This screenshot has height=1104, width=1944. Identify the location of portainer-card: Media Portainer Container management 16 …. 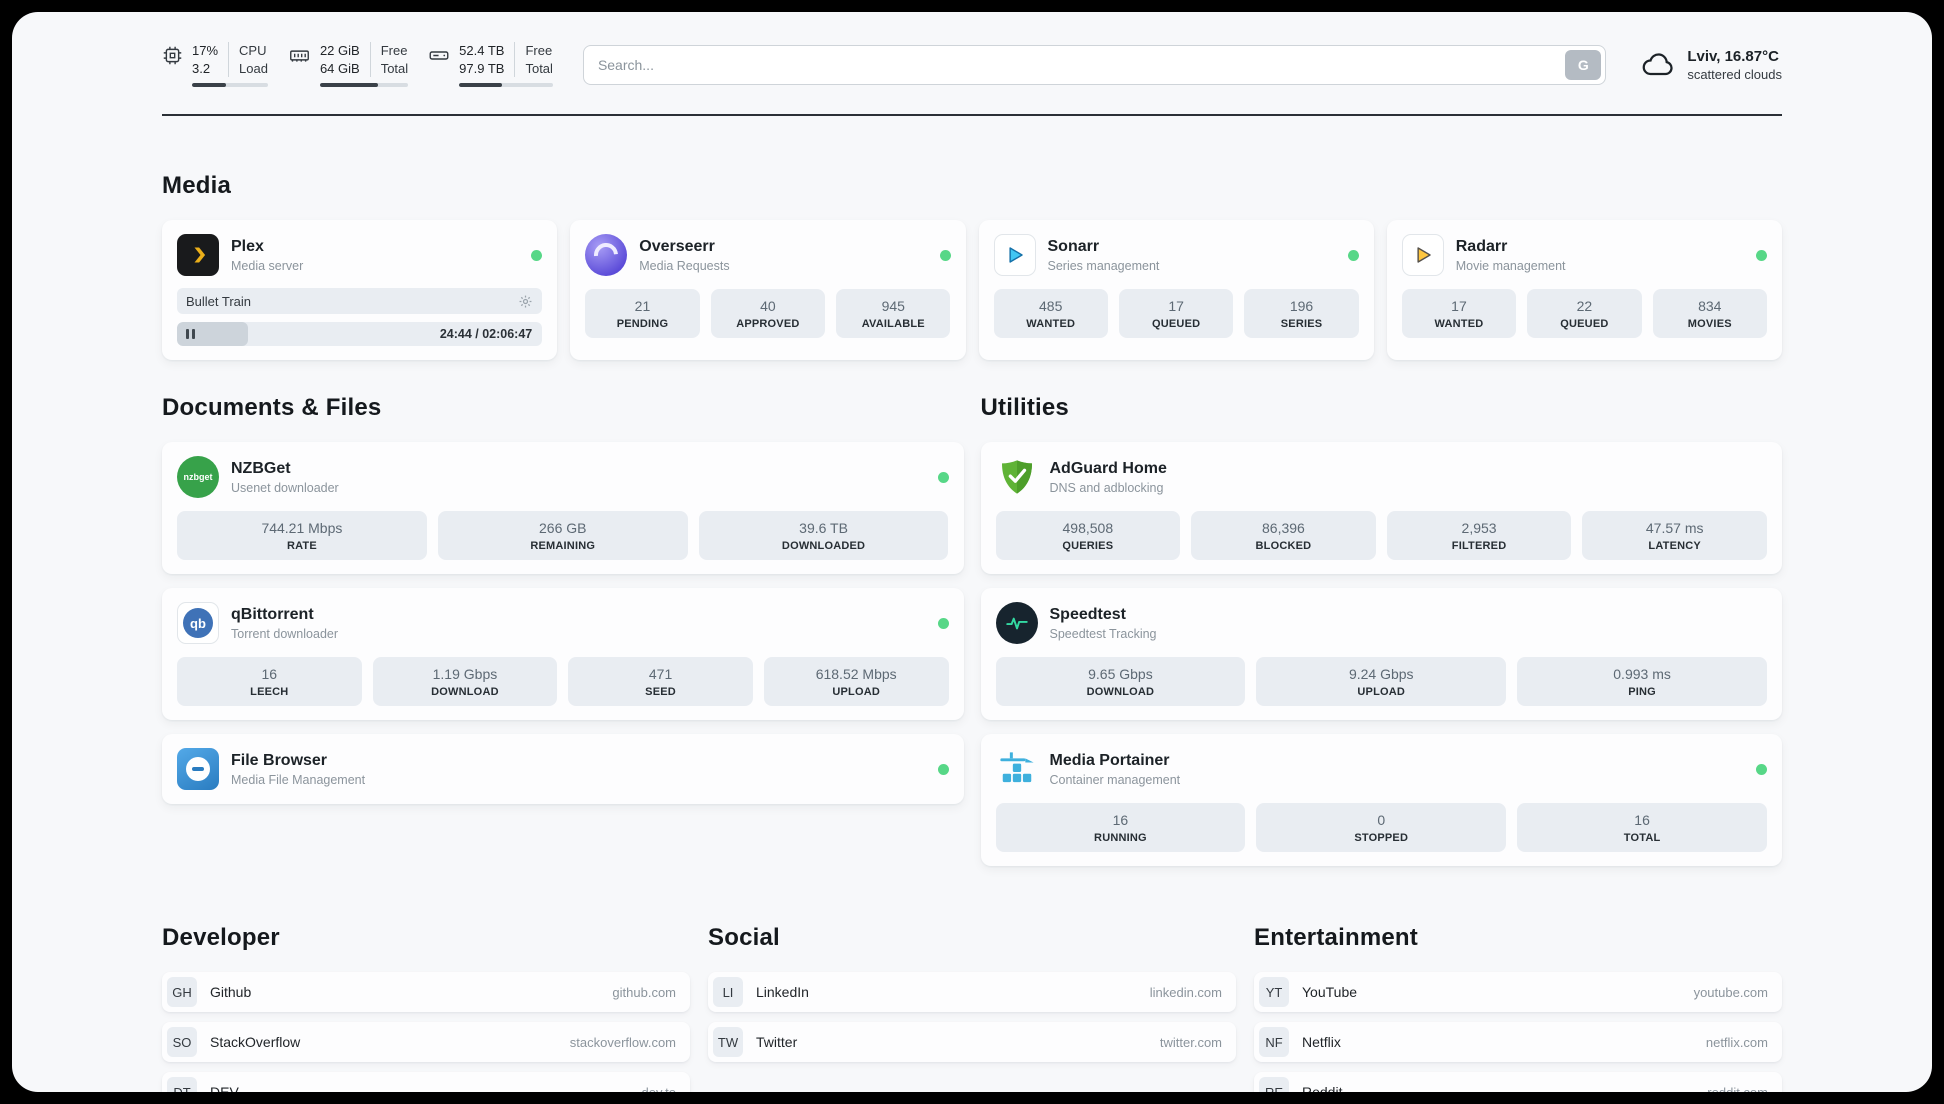
(1381, 800).